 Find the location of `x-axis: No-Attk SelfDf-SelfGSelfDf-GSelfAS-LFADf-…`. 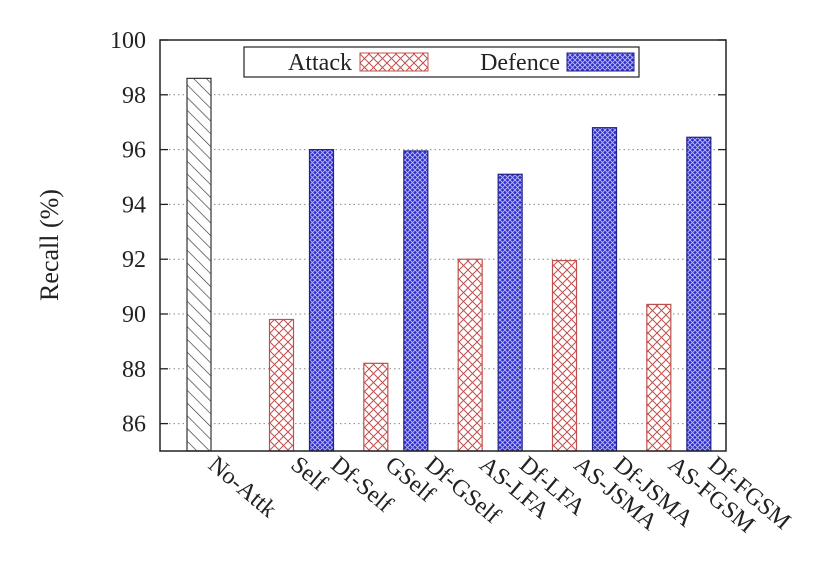

x-axis: No-Attk SelfDf-SelfGSelfDf-GSelfAS-LFADf-… is located at coordinates (499, 495).